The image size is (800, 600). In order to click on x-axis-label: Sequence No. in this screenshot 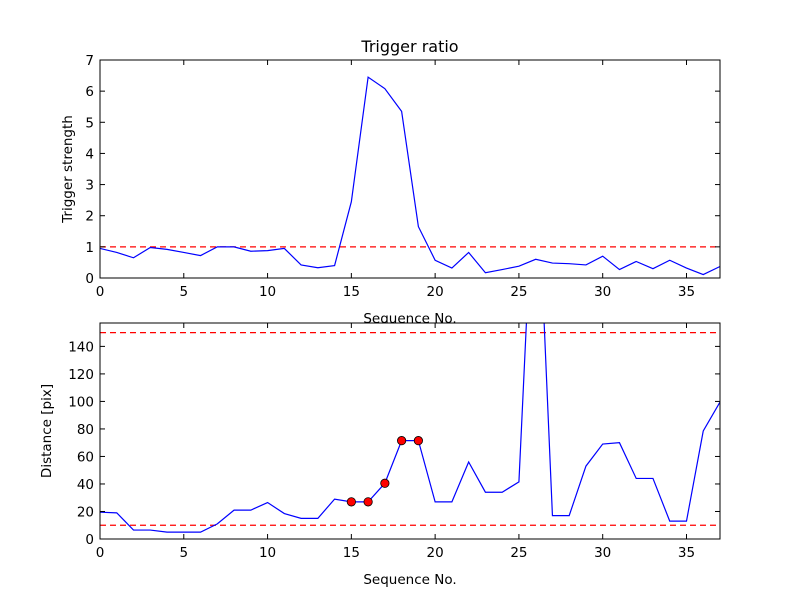, I will do `click(409, 580)`.